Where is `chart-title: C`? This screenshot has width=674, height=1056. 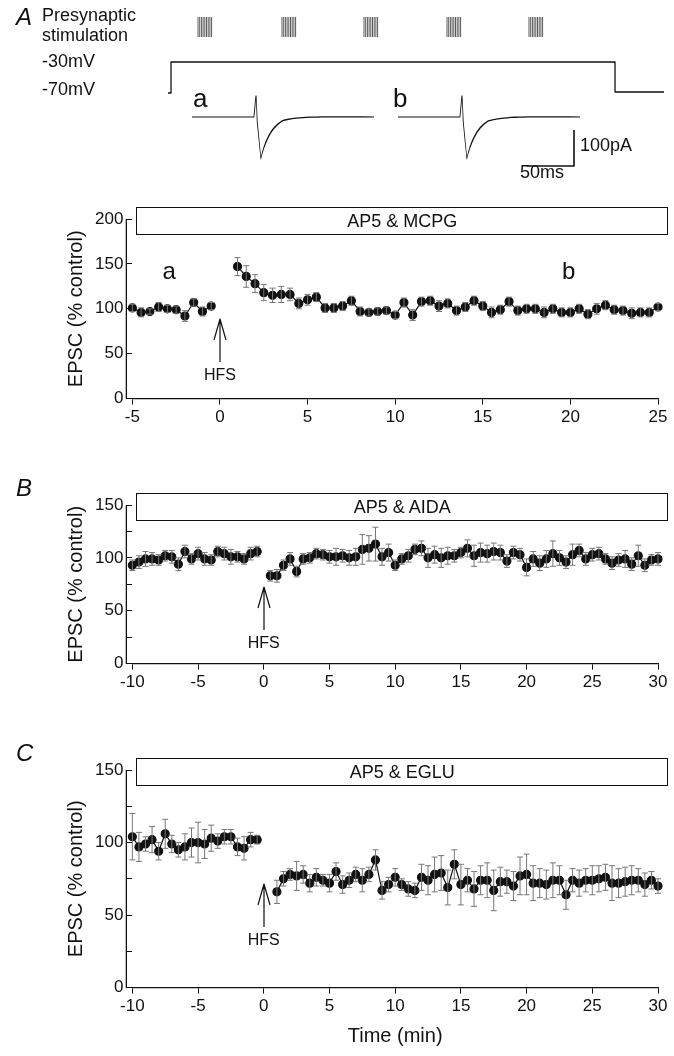
chart-title: C is located at coordinates (25, 753).